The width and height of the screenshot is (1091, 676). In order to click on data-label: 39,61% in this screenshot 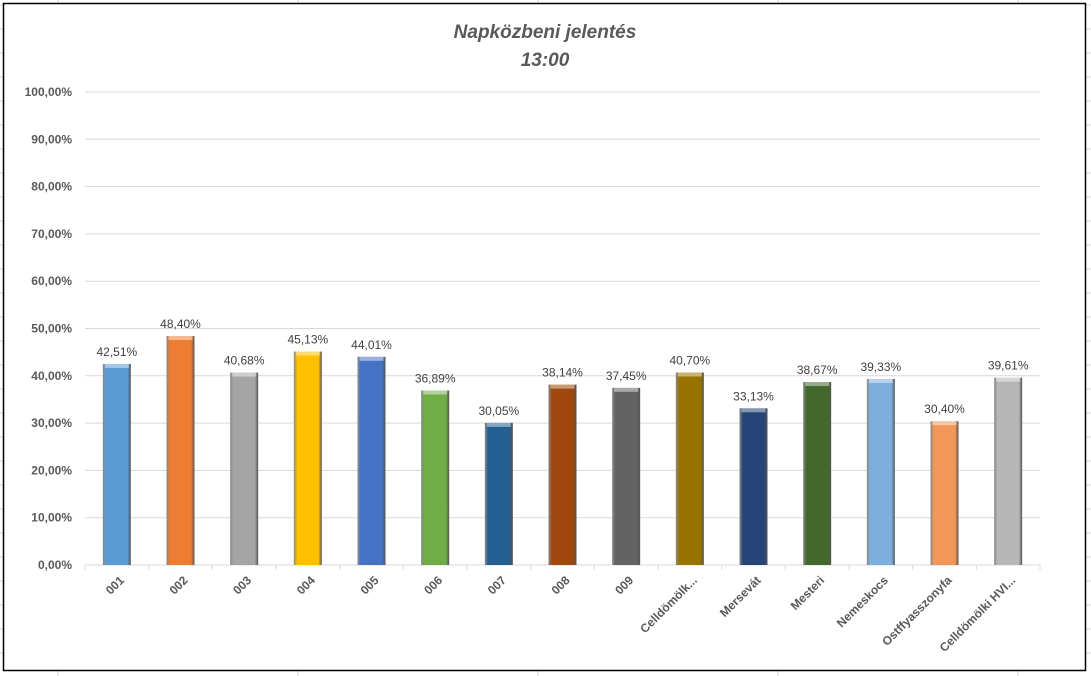, I will do `click(1008, 366)`.